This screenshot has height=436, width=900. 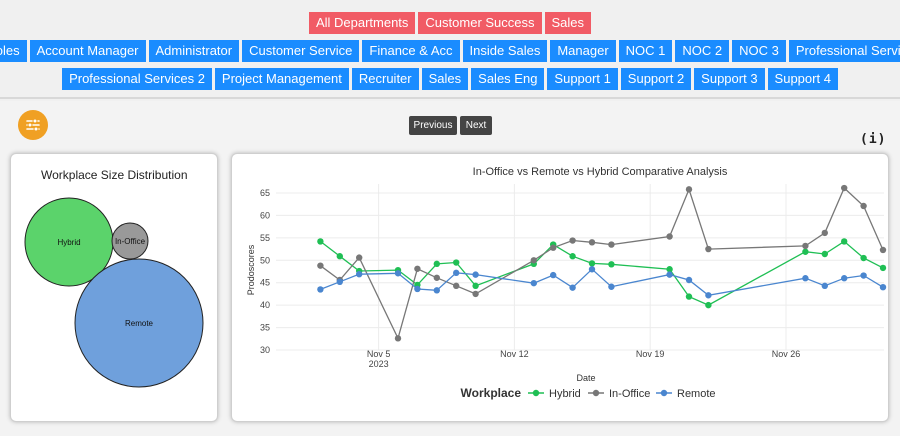 I want to click on y-axis-ticks: 30 35 40 45 50 55 60 65, so click(x=265, y=271).